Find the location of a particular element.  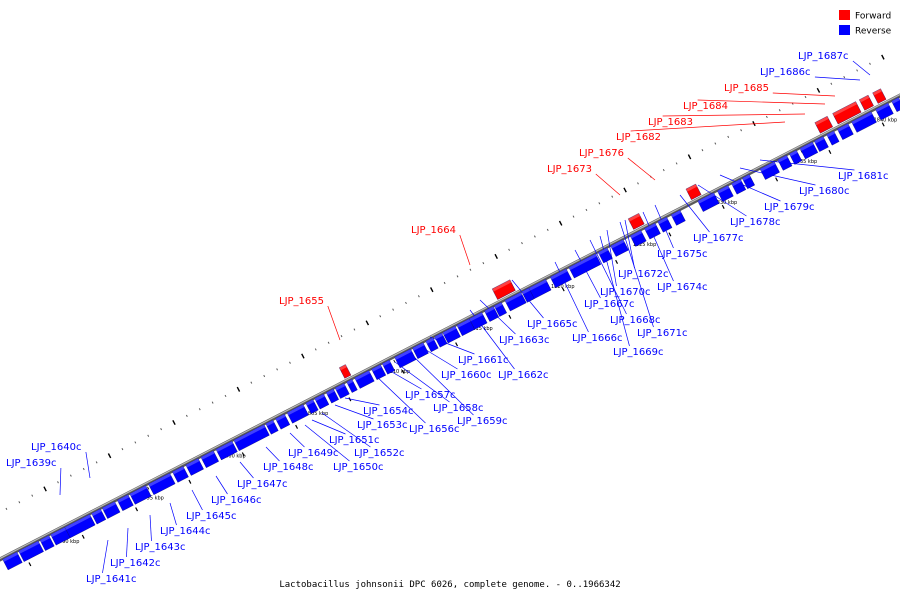

gene-label-ljp-1670c: LJP_1670c is located at coordinates (625, 292).